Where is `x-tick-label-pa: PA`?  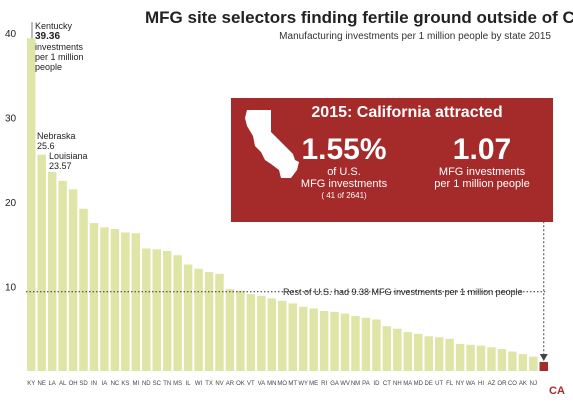 x-tick-label-pa: PA is located at coordinates (366, 384).